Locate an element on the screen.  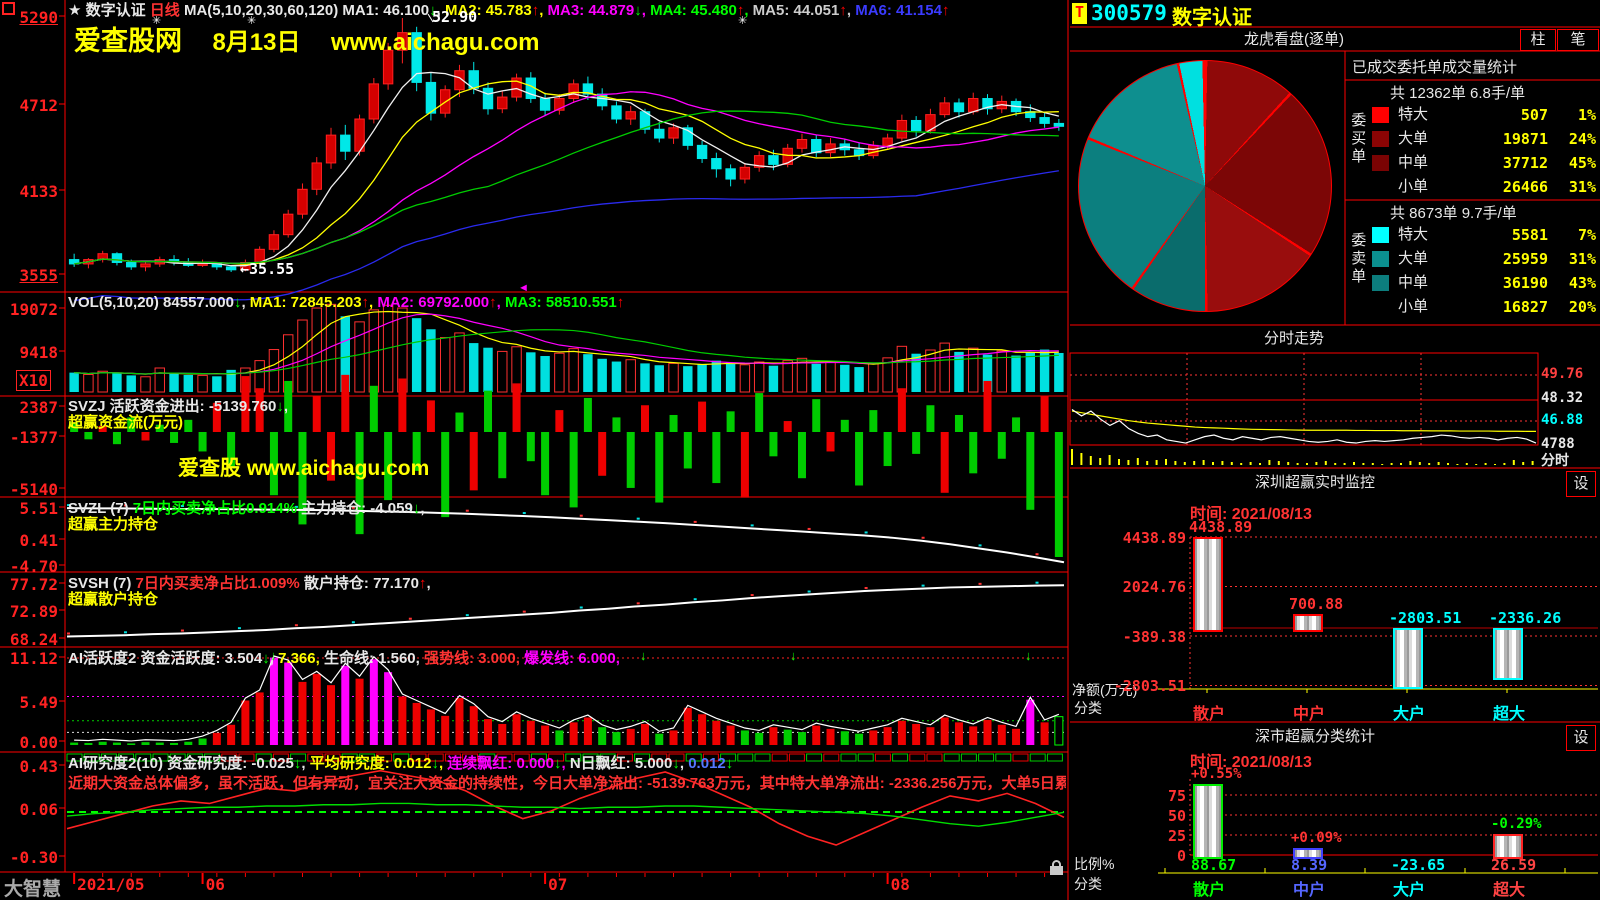
order-type-label: 特大 is located at coordinates (1413, 114).